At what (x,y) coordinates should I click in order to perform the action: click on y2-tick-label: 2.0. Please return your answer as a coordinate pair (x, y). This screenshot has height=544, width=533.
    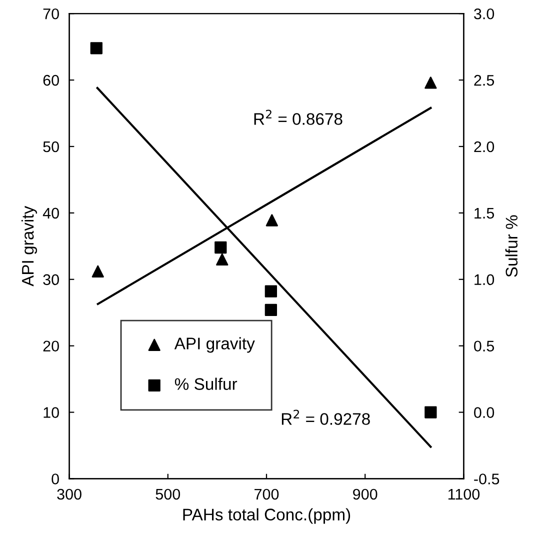
    Looking at the image, I should click on (484, 146).